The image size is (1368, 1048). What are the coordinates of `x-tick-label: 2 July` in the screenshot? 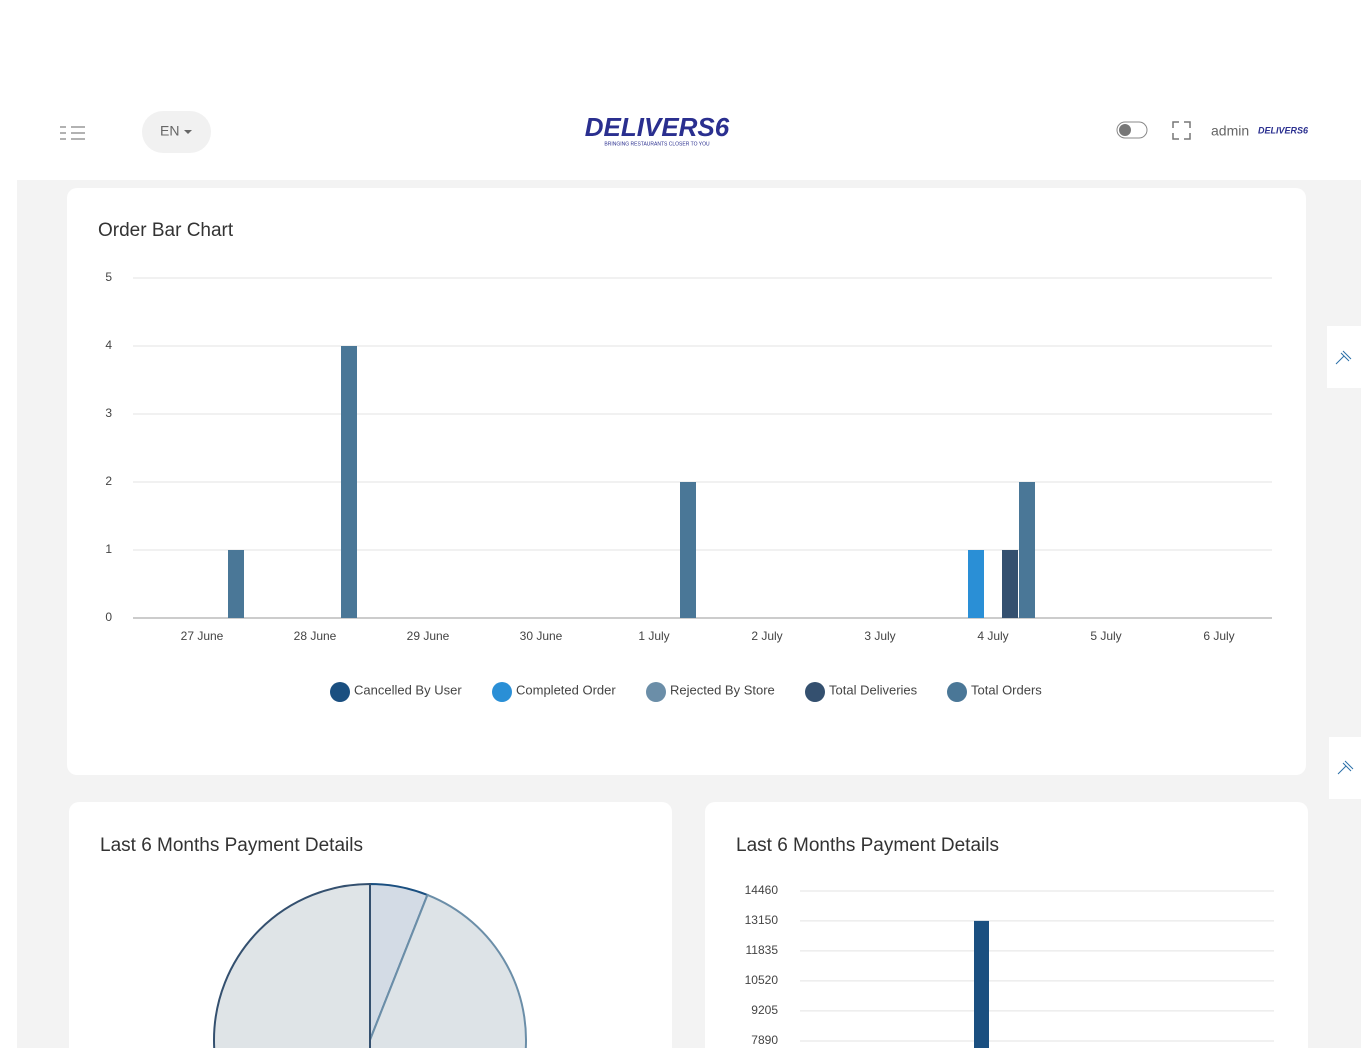 It's located at (766, 636).